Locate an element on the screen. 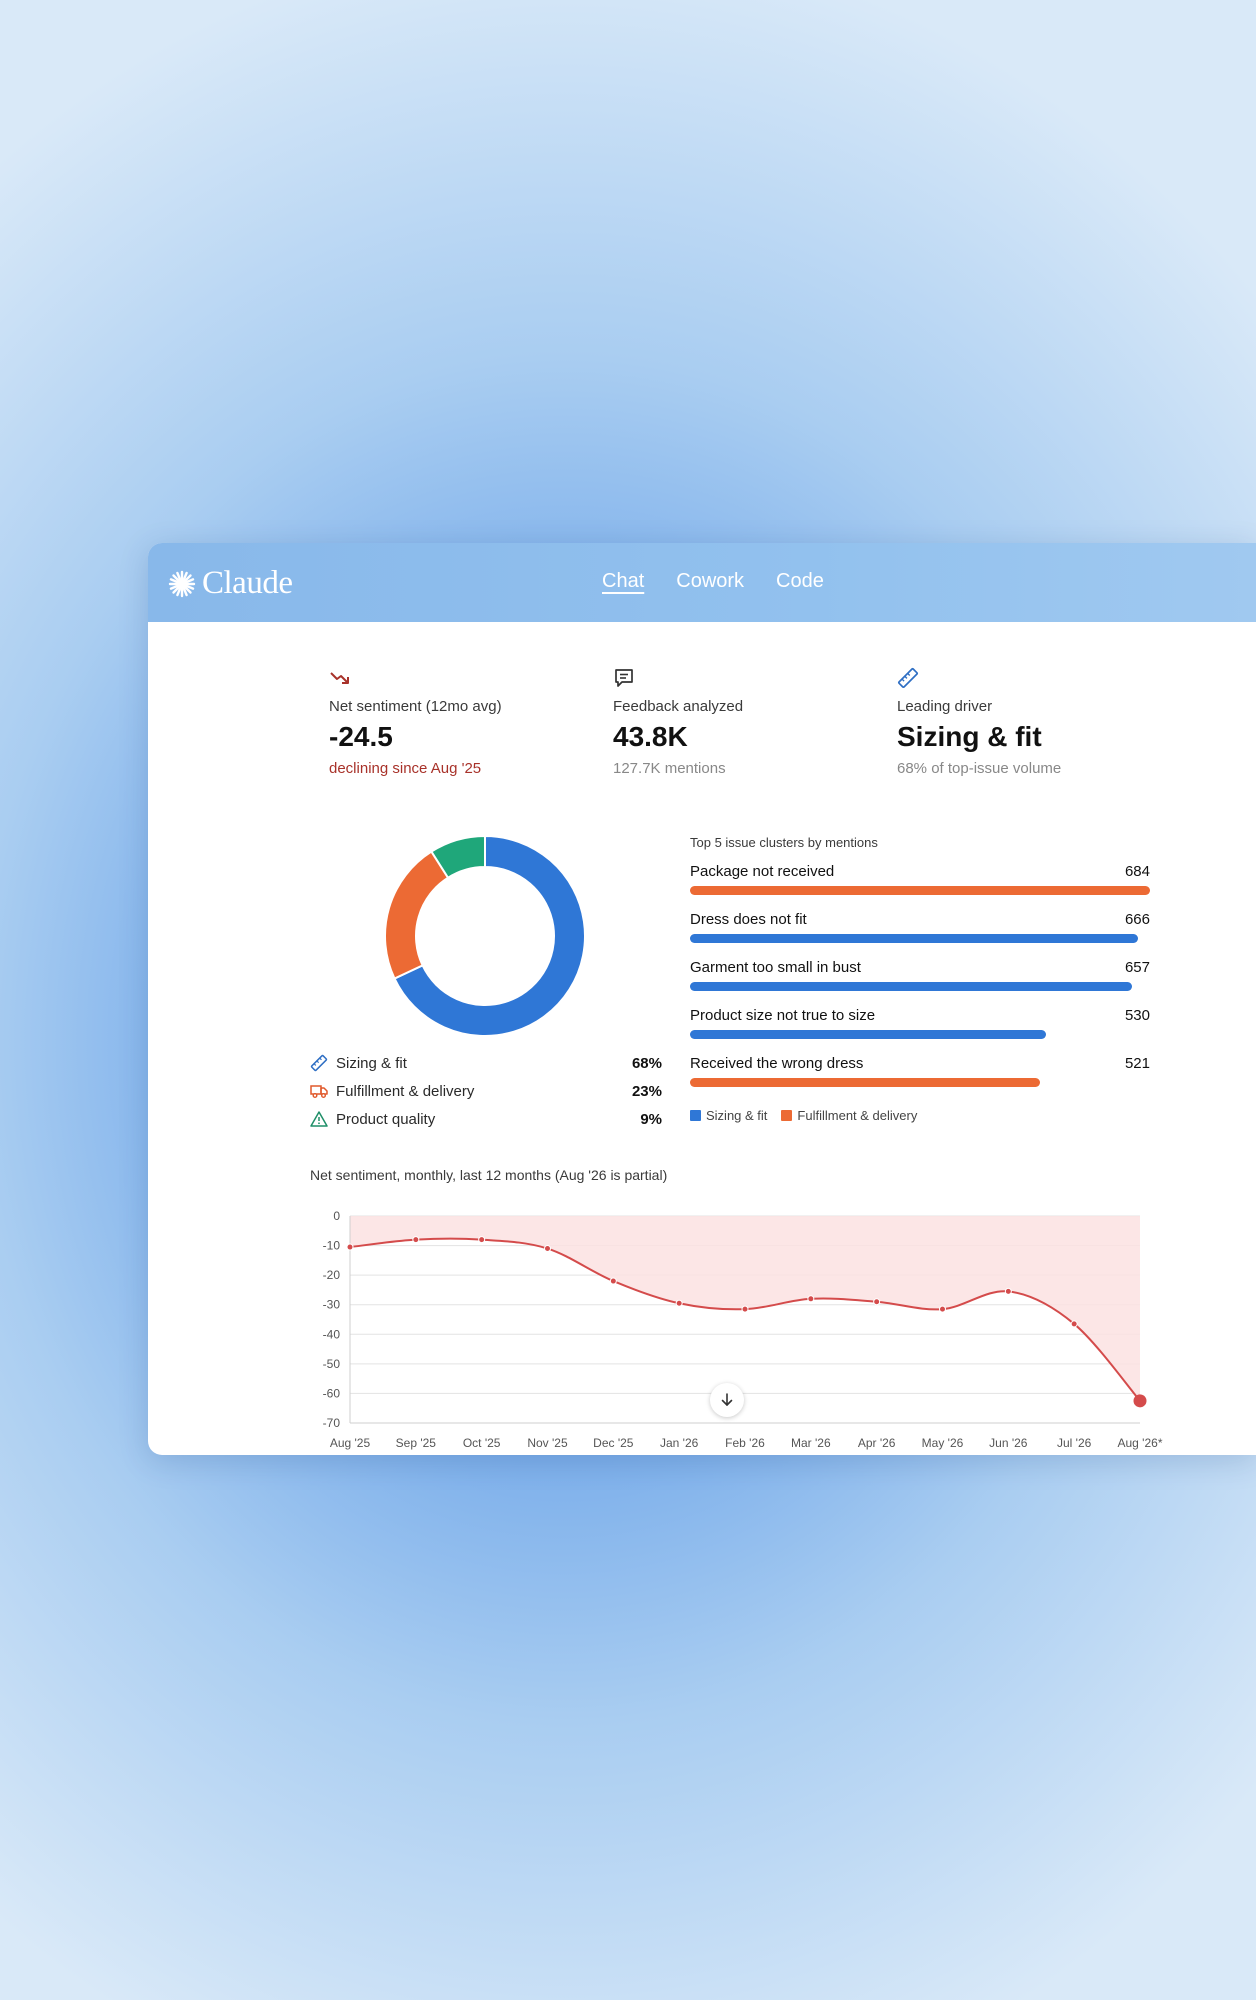  y-tick-label: -60 is located at coordinates (332, 1393).